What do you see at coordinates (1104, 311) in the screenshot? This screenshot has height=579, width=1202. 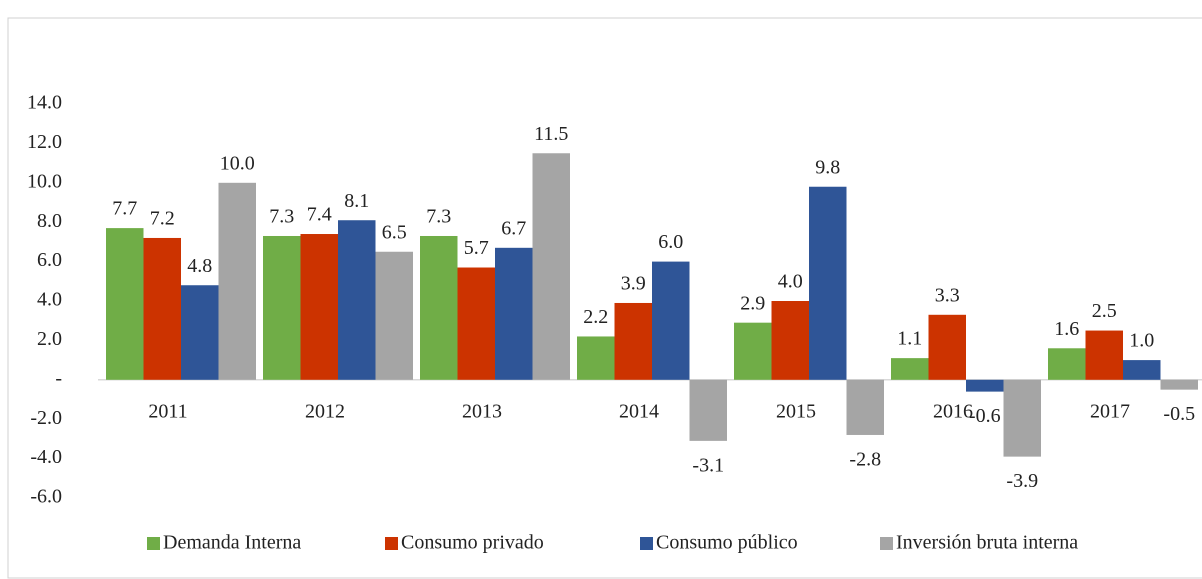 I see `data-label: 2.5` at bounding box center [1104, 311].